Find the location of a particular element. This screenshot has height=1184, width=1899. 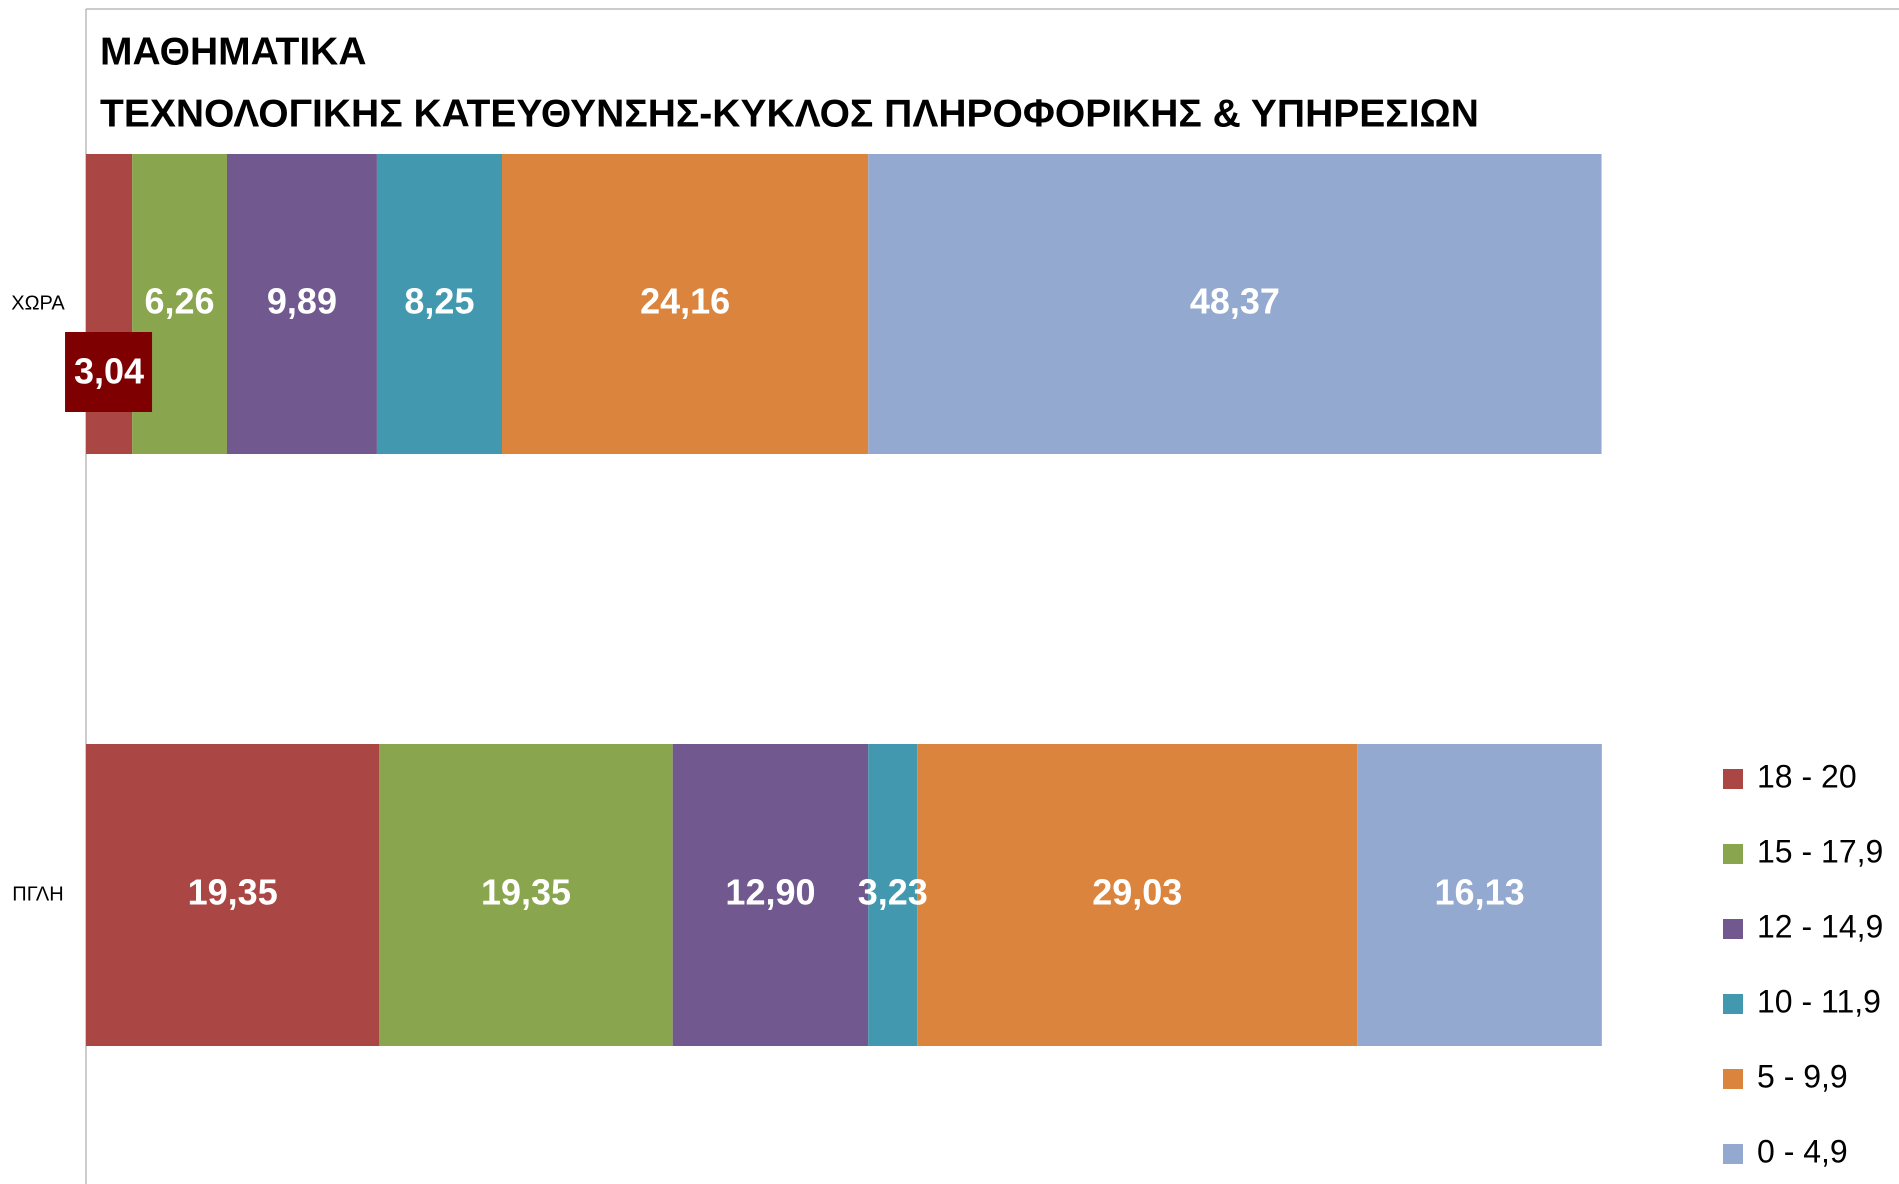

category-label: ΧΩΡΑ is located at coordinates (38, 303).